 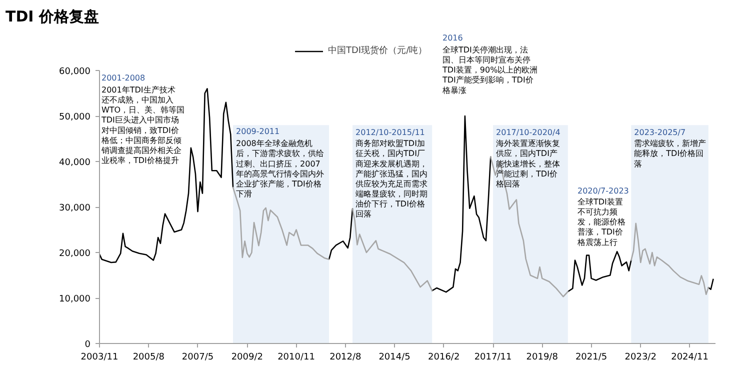 What do you see at coordinates (75, 299) in the screenshot?
I see `y-tick-label: 10,000` at bounding box center [75, 299].